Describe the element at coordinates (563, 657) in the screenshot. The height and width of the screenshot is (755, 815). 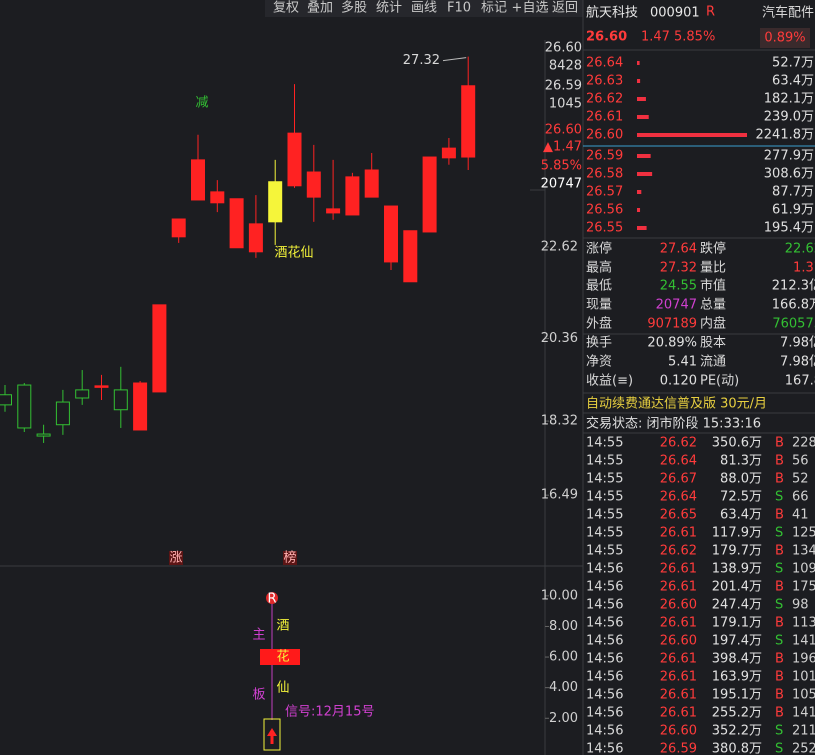
I see `y-tick-label: 6.00` at that location.